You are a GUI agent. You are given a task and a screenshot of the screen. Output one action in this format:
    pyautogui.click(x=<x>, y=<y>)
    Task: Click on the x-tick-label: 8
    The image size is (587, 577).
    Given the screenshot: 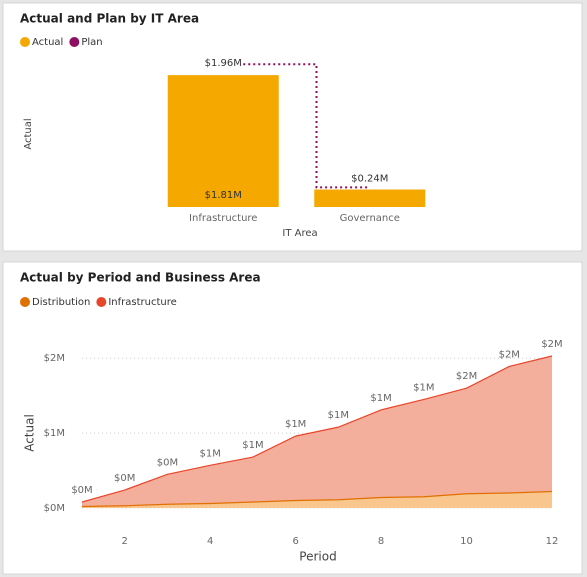 What is the action you would take?
    pyautogui.click(x=381, y=541)
    